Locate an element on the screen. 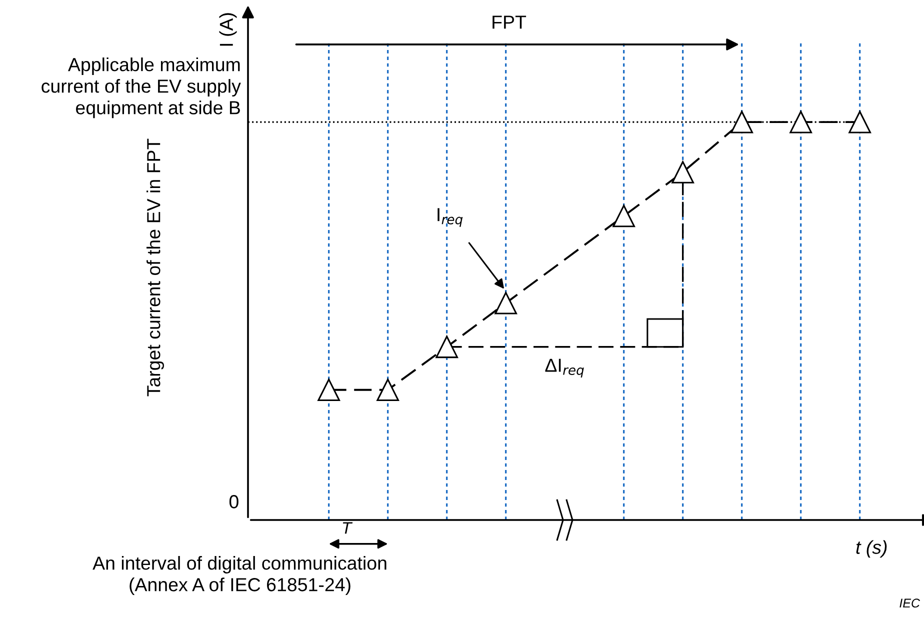 This screenshot has height=619, width=924. ref-line-label: Applicable maximum current of the EV supply equipment at side B is located at coordinates (141, 87).